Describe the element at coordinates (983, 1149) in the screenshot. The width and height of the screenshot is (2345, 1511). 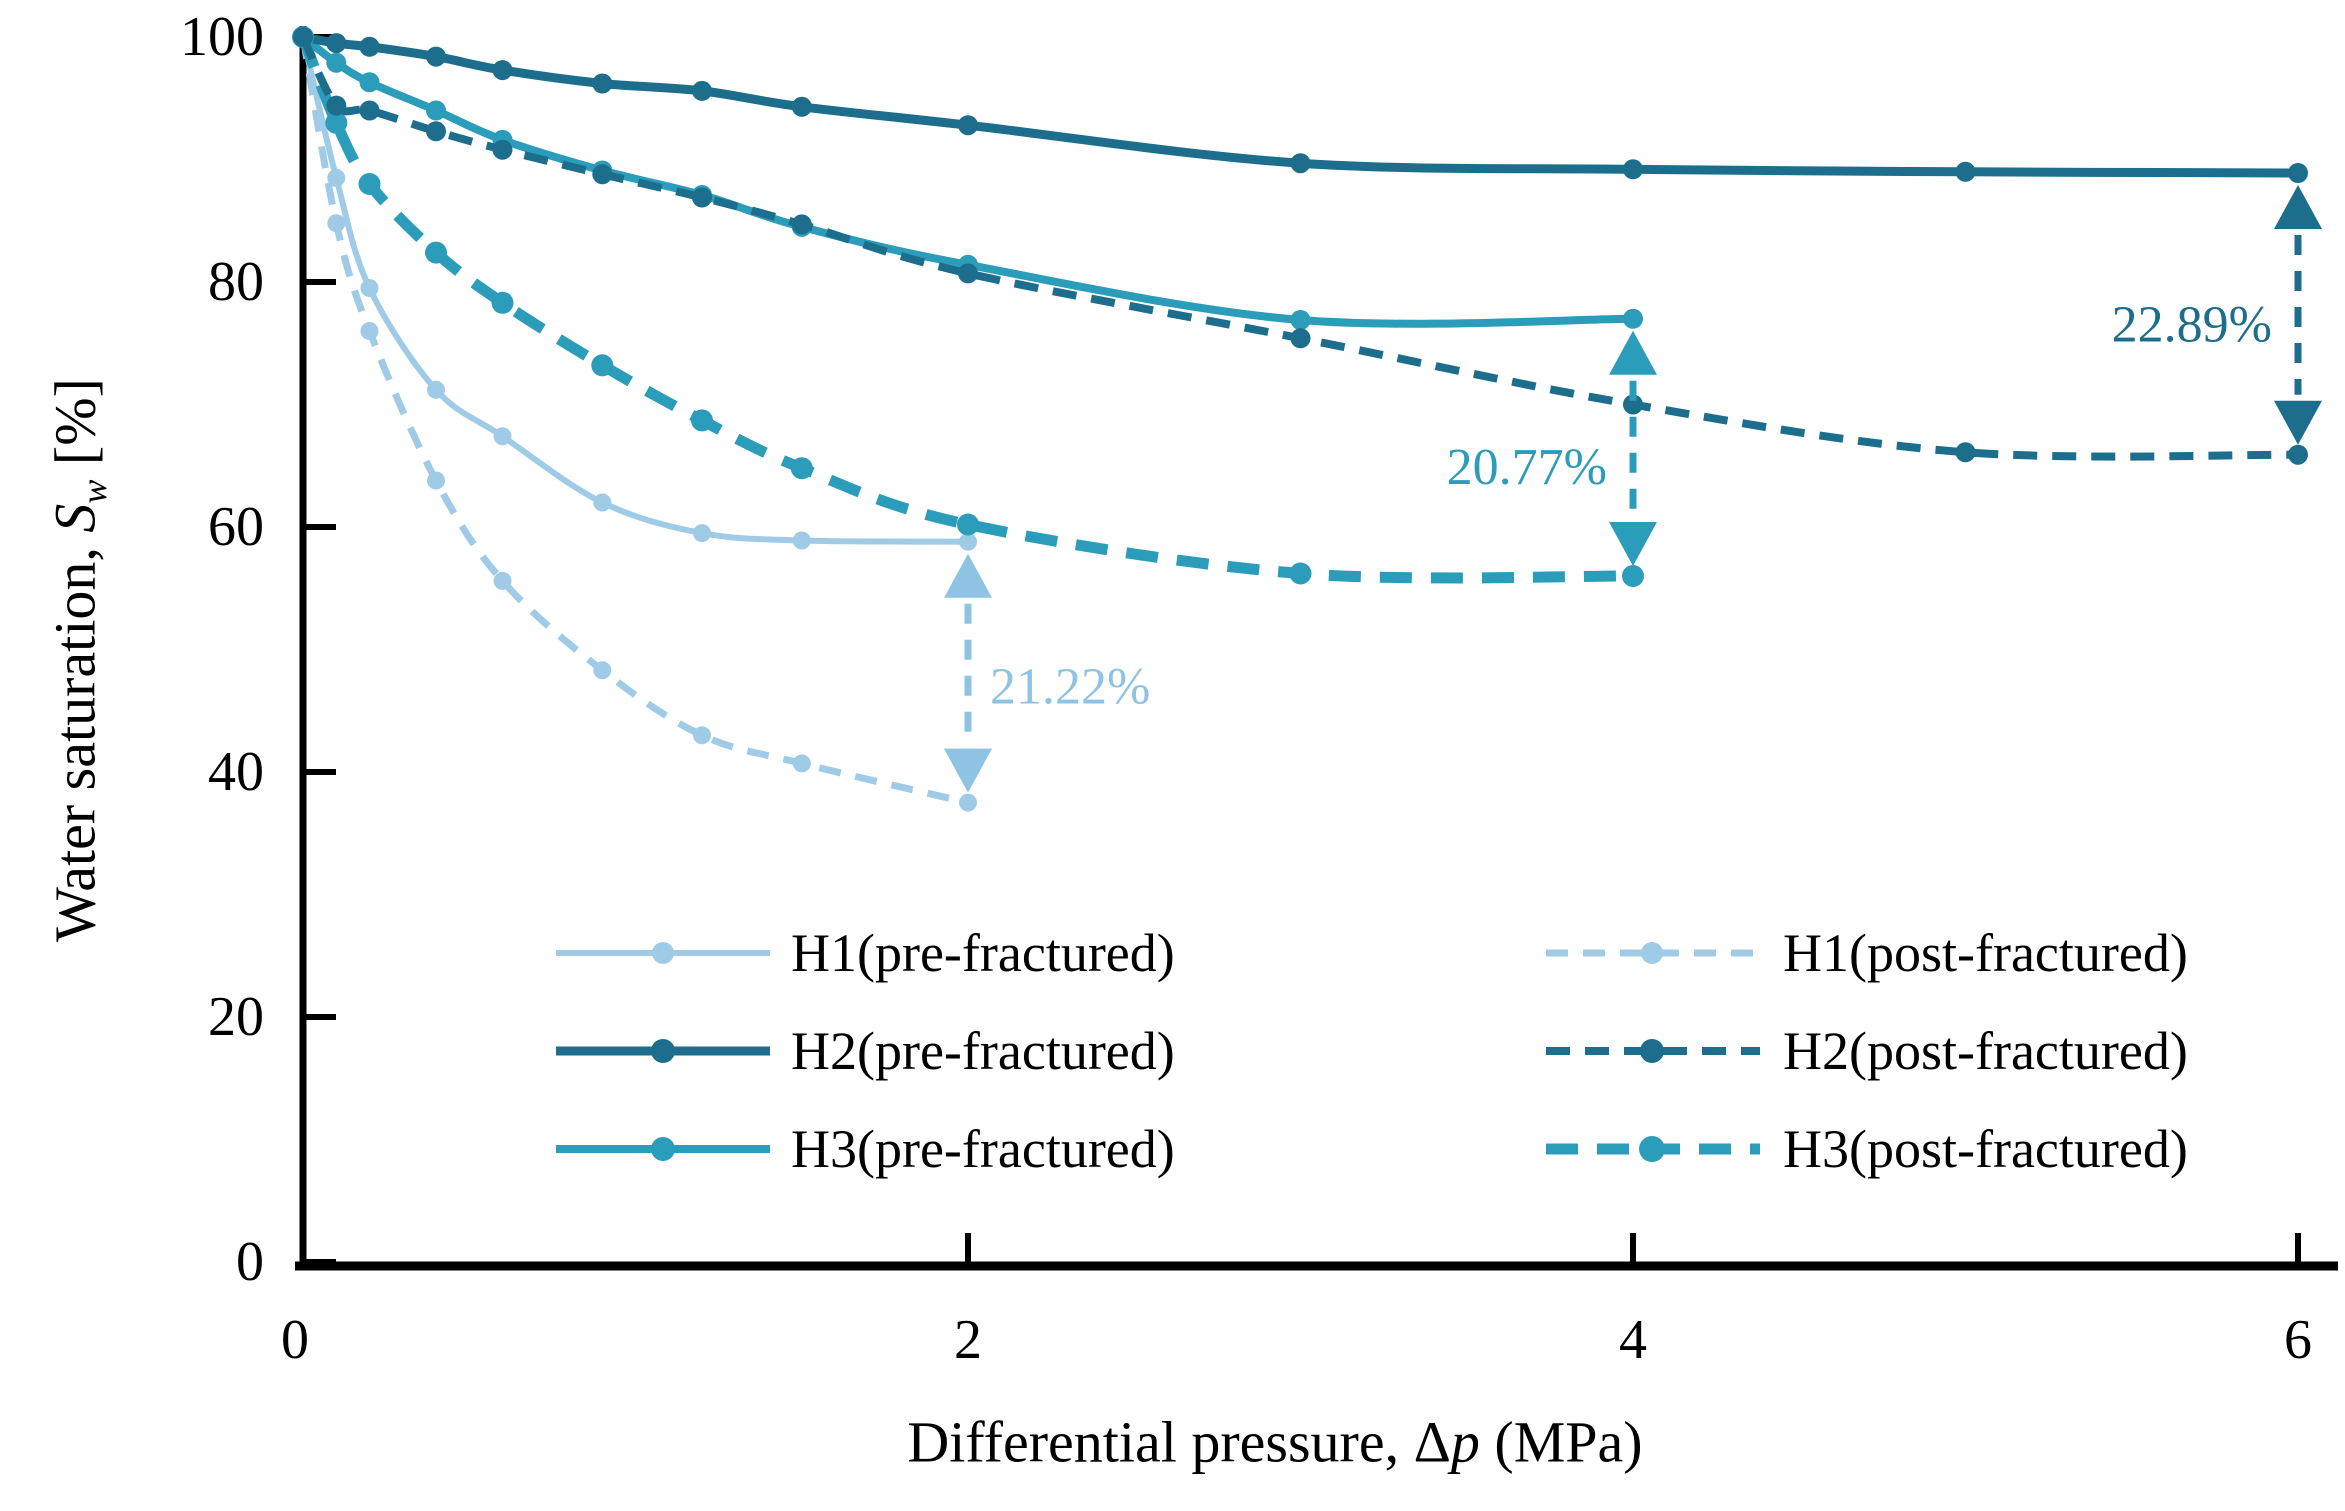
I see `legend-item-label: H3(pre-fractured)` at that location.